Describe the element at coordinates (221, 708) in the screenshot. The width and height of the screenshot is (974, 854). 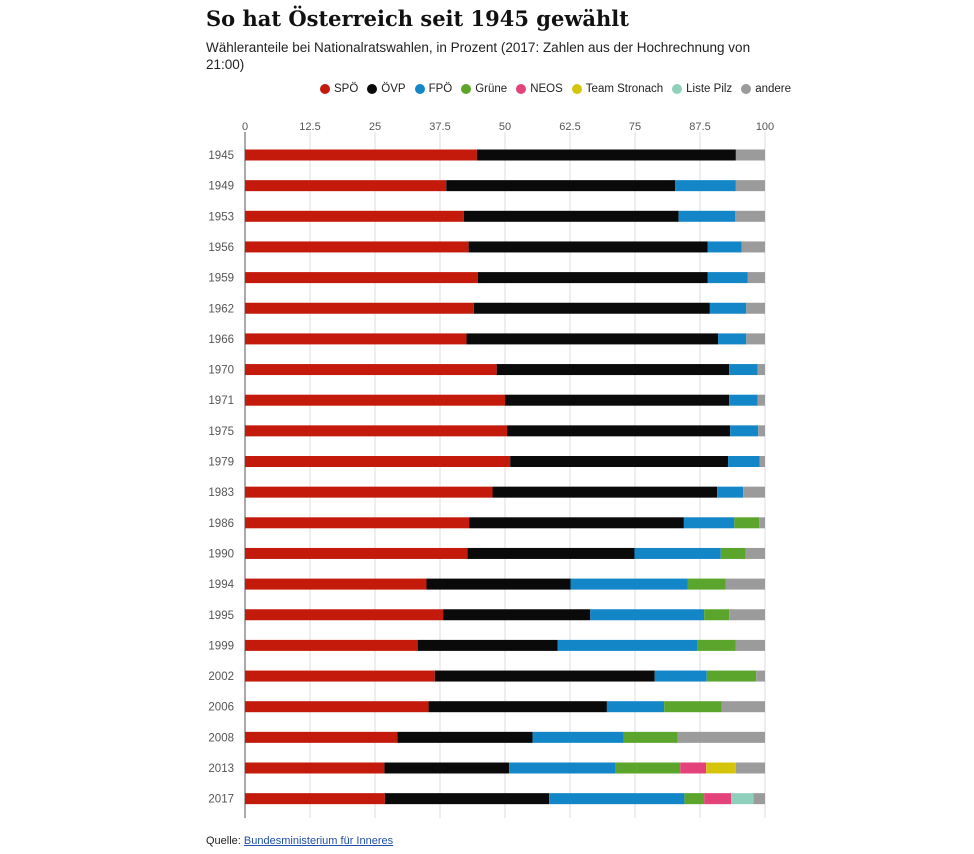
I see `y-tick-label: 2006` at that location.